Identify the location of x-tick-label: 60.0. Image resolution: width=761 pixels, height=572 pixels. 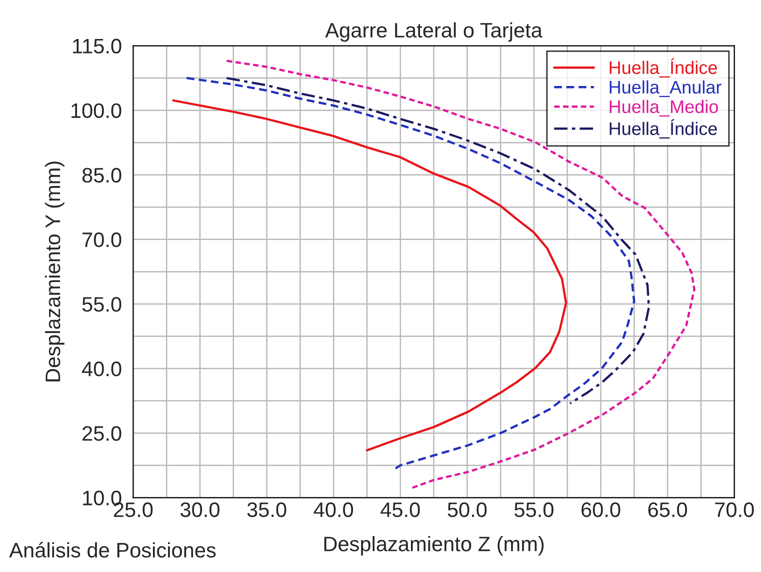
(601, 510).